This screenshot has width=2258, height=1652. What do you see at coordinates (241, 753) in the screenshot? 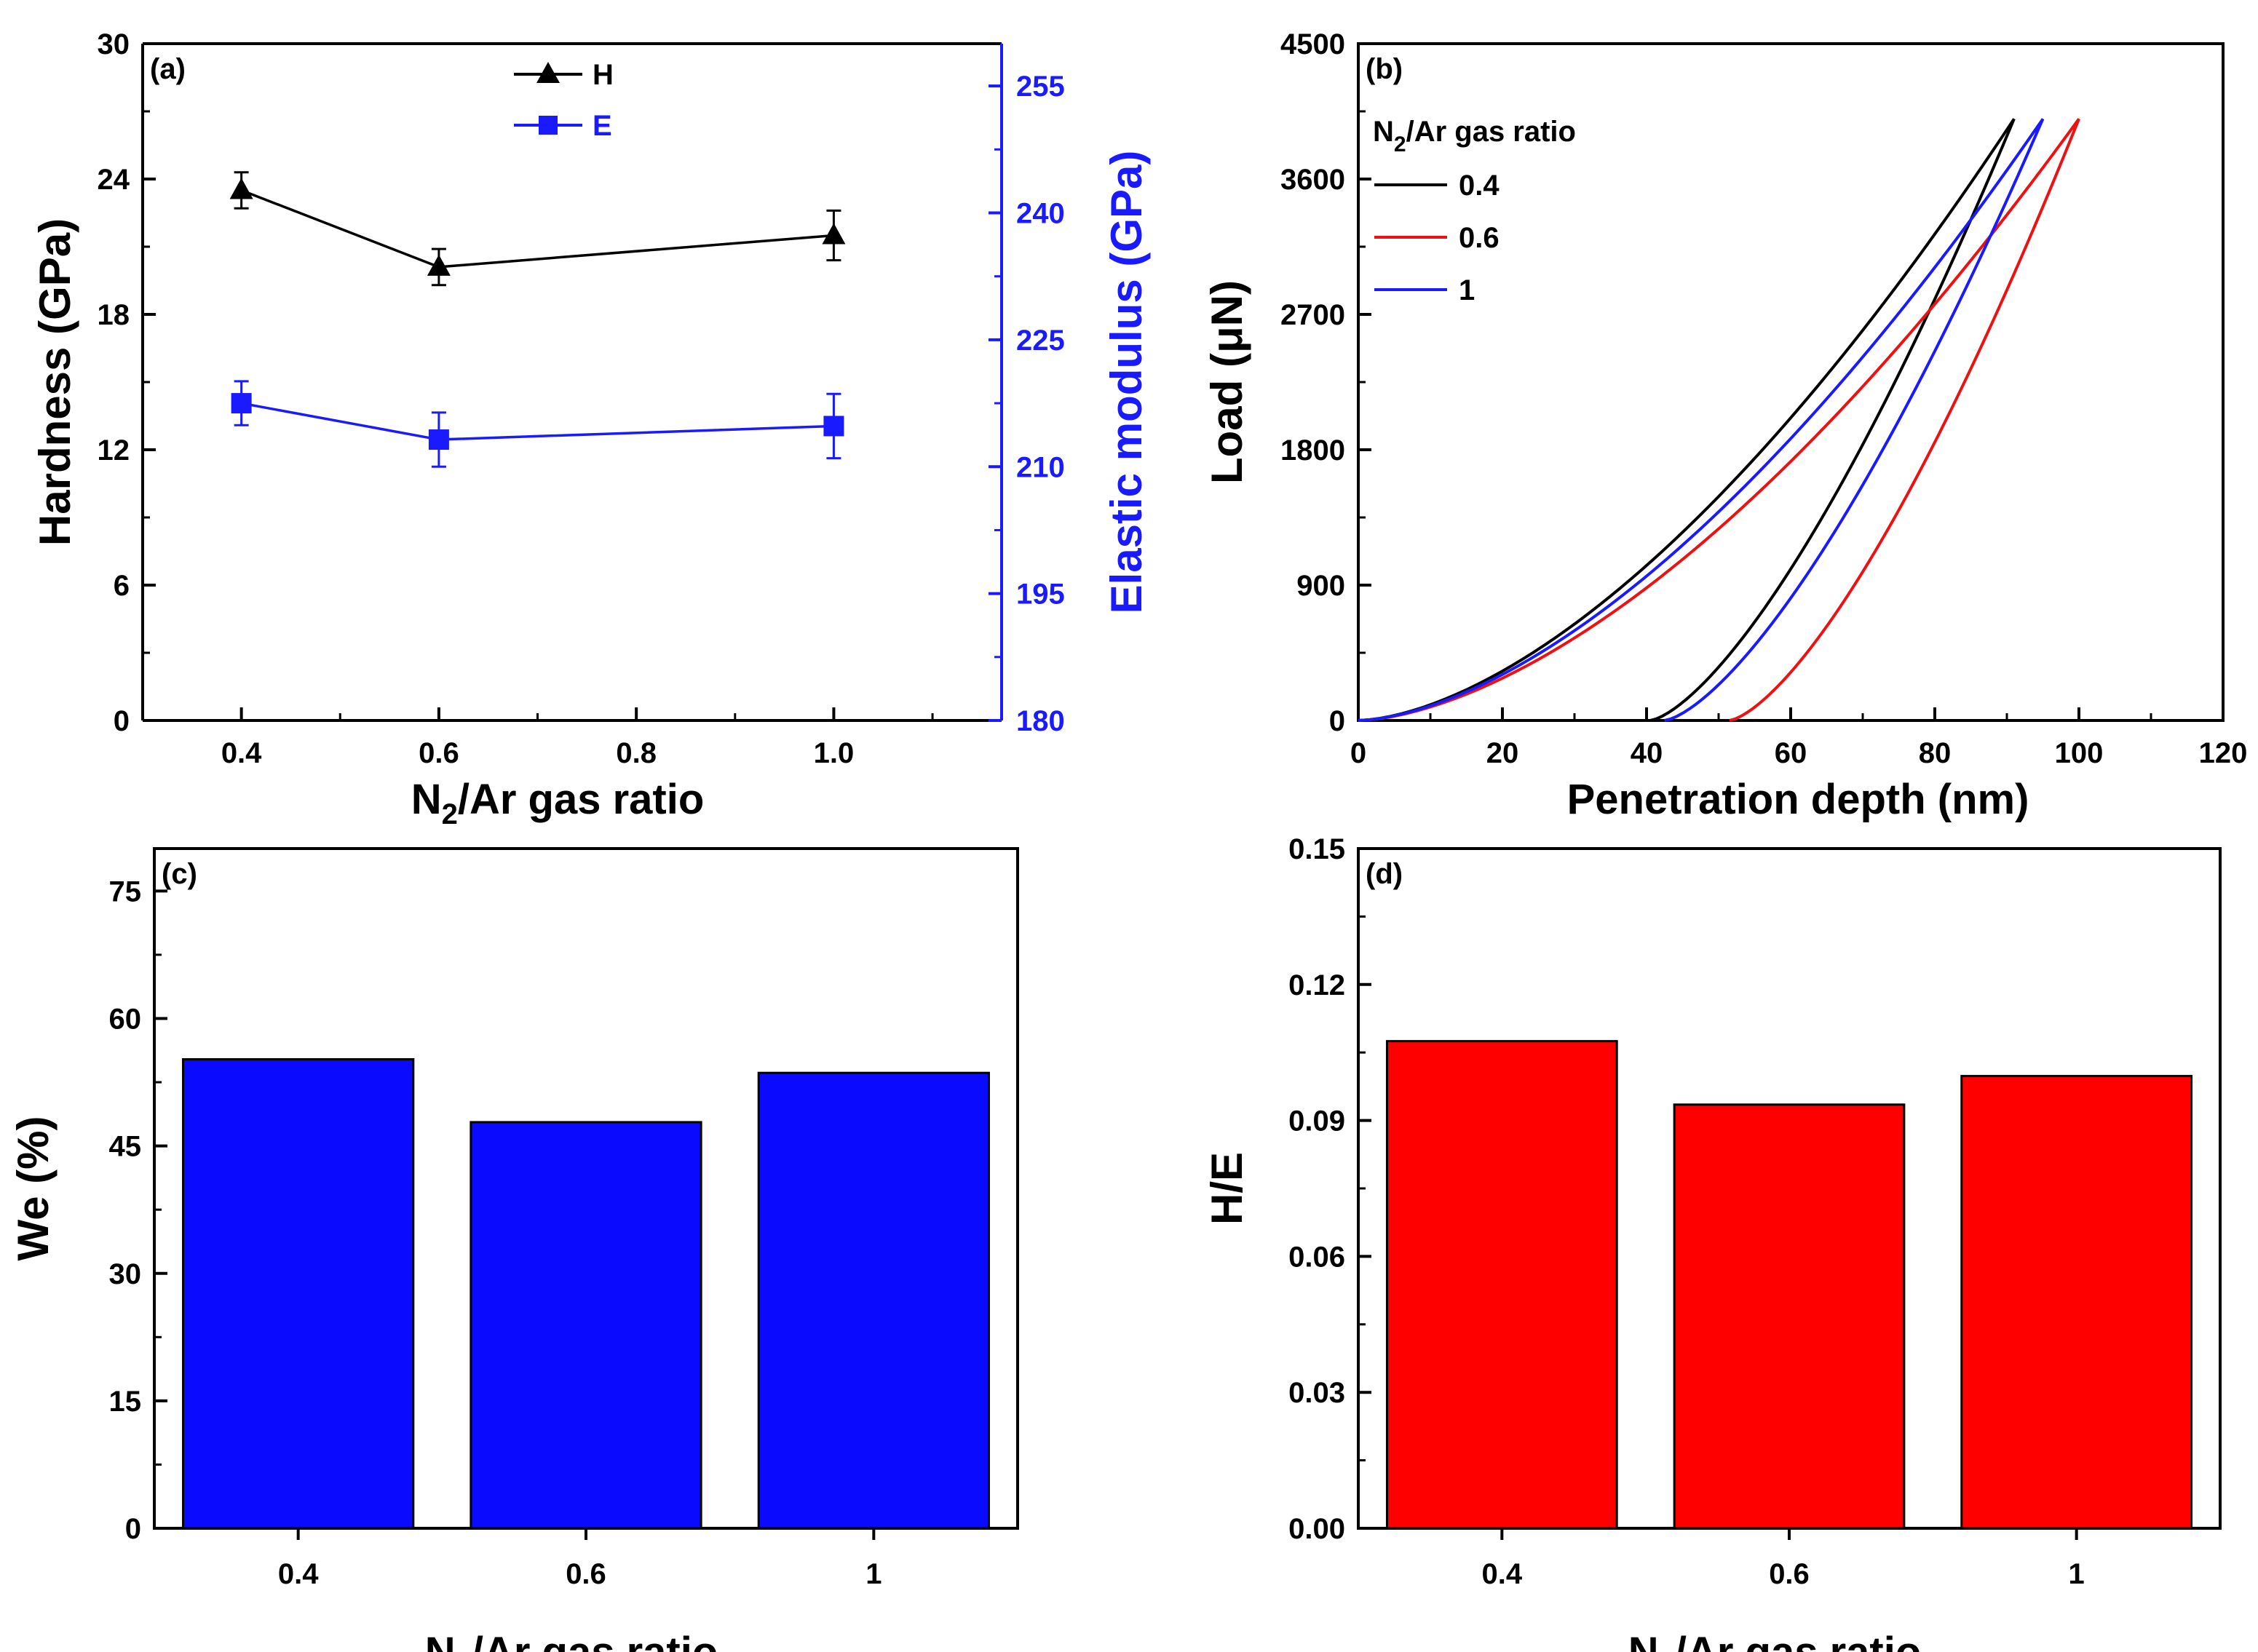
I see `a-xtick-label: 0.4` at bounding box center [241, 753].